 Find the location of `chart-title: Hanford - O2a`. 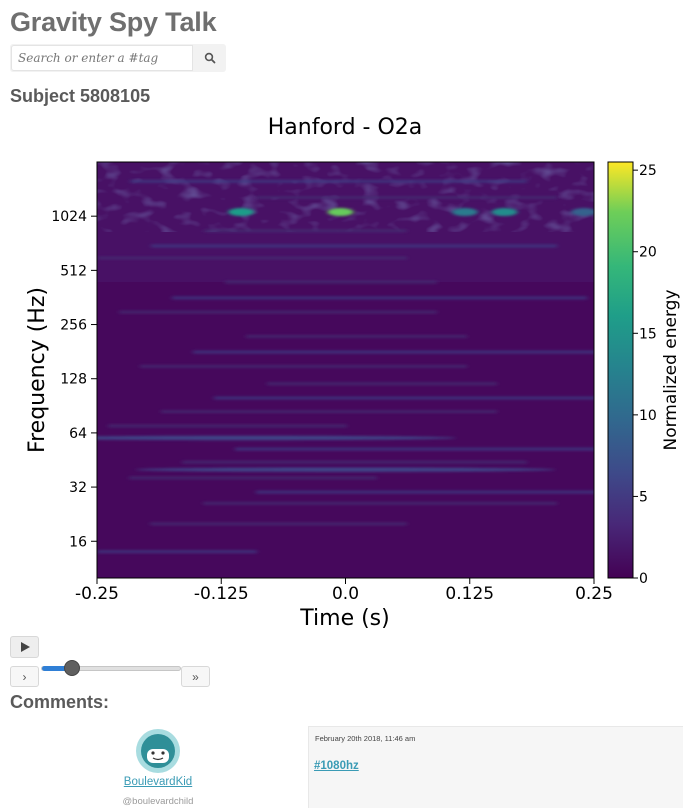

chart-title: Hanford - O2a is located at coordinates (345, 127).